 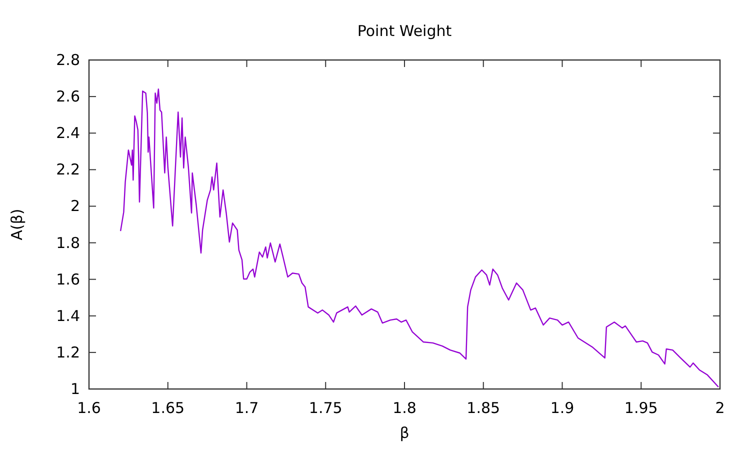 I want to click on x-tick-label: 1.75, so click(x=325, y=408).